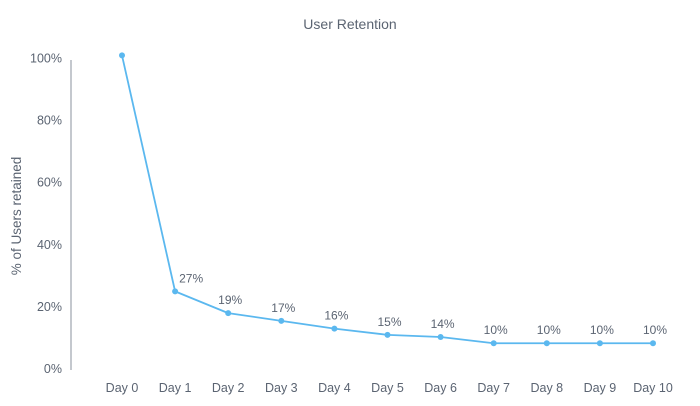  Describe the element at coordinates (349, 24) in the screenshot. I see `chart-title: User Retention` at that location.